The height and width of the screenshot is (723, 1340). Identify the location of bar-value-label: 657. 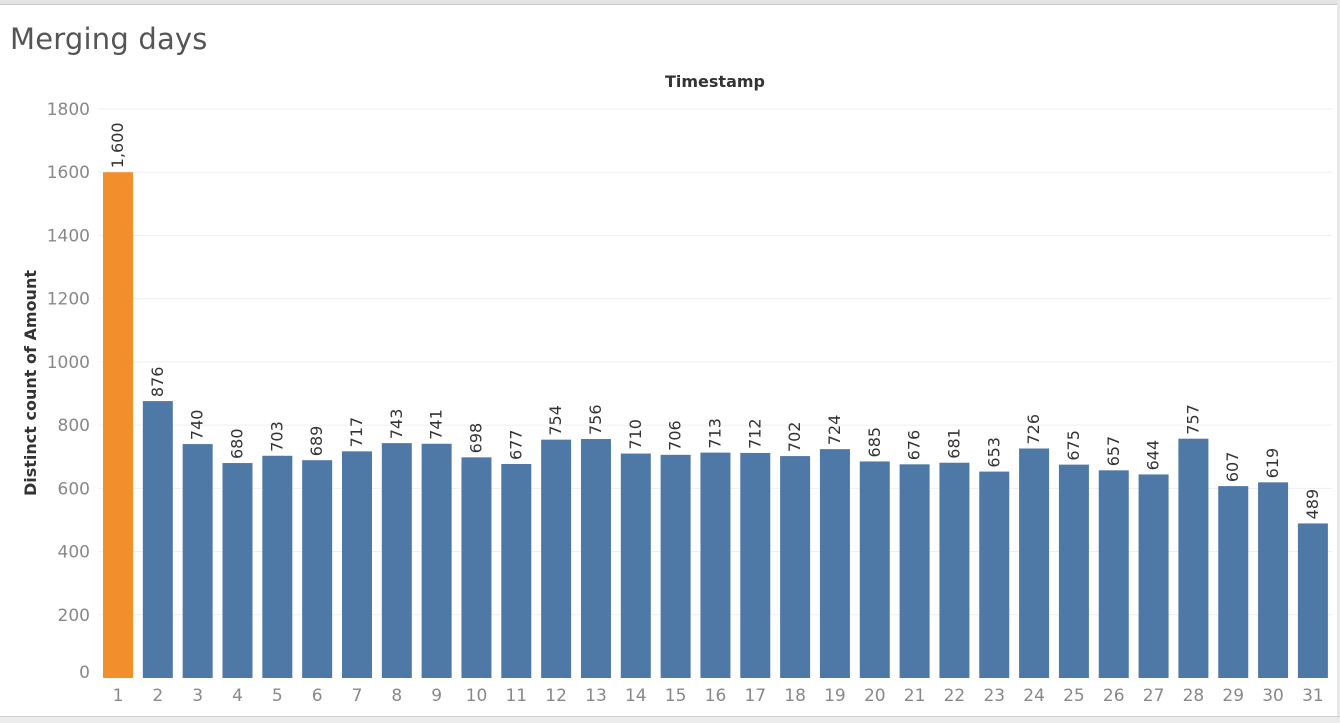
(1113, 451).